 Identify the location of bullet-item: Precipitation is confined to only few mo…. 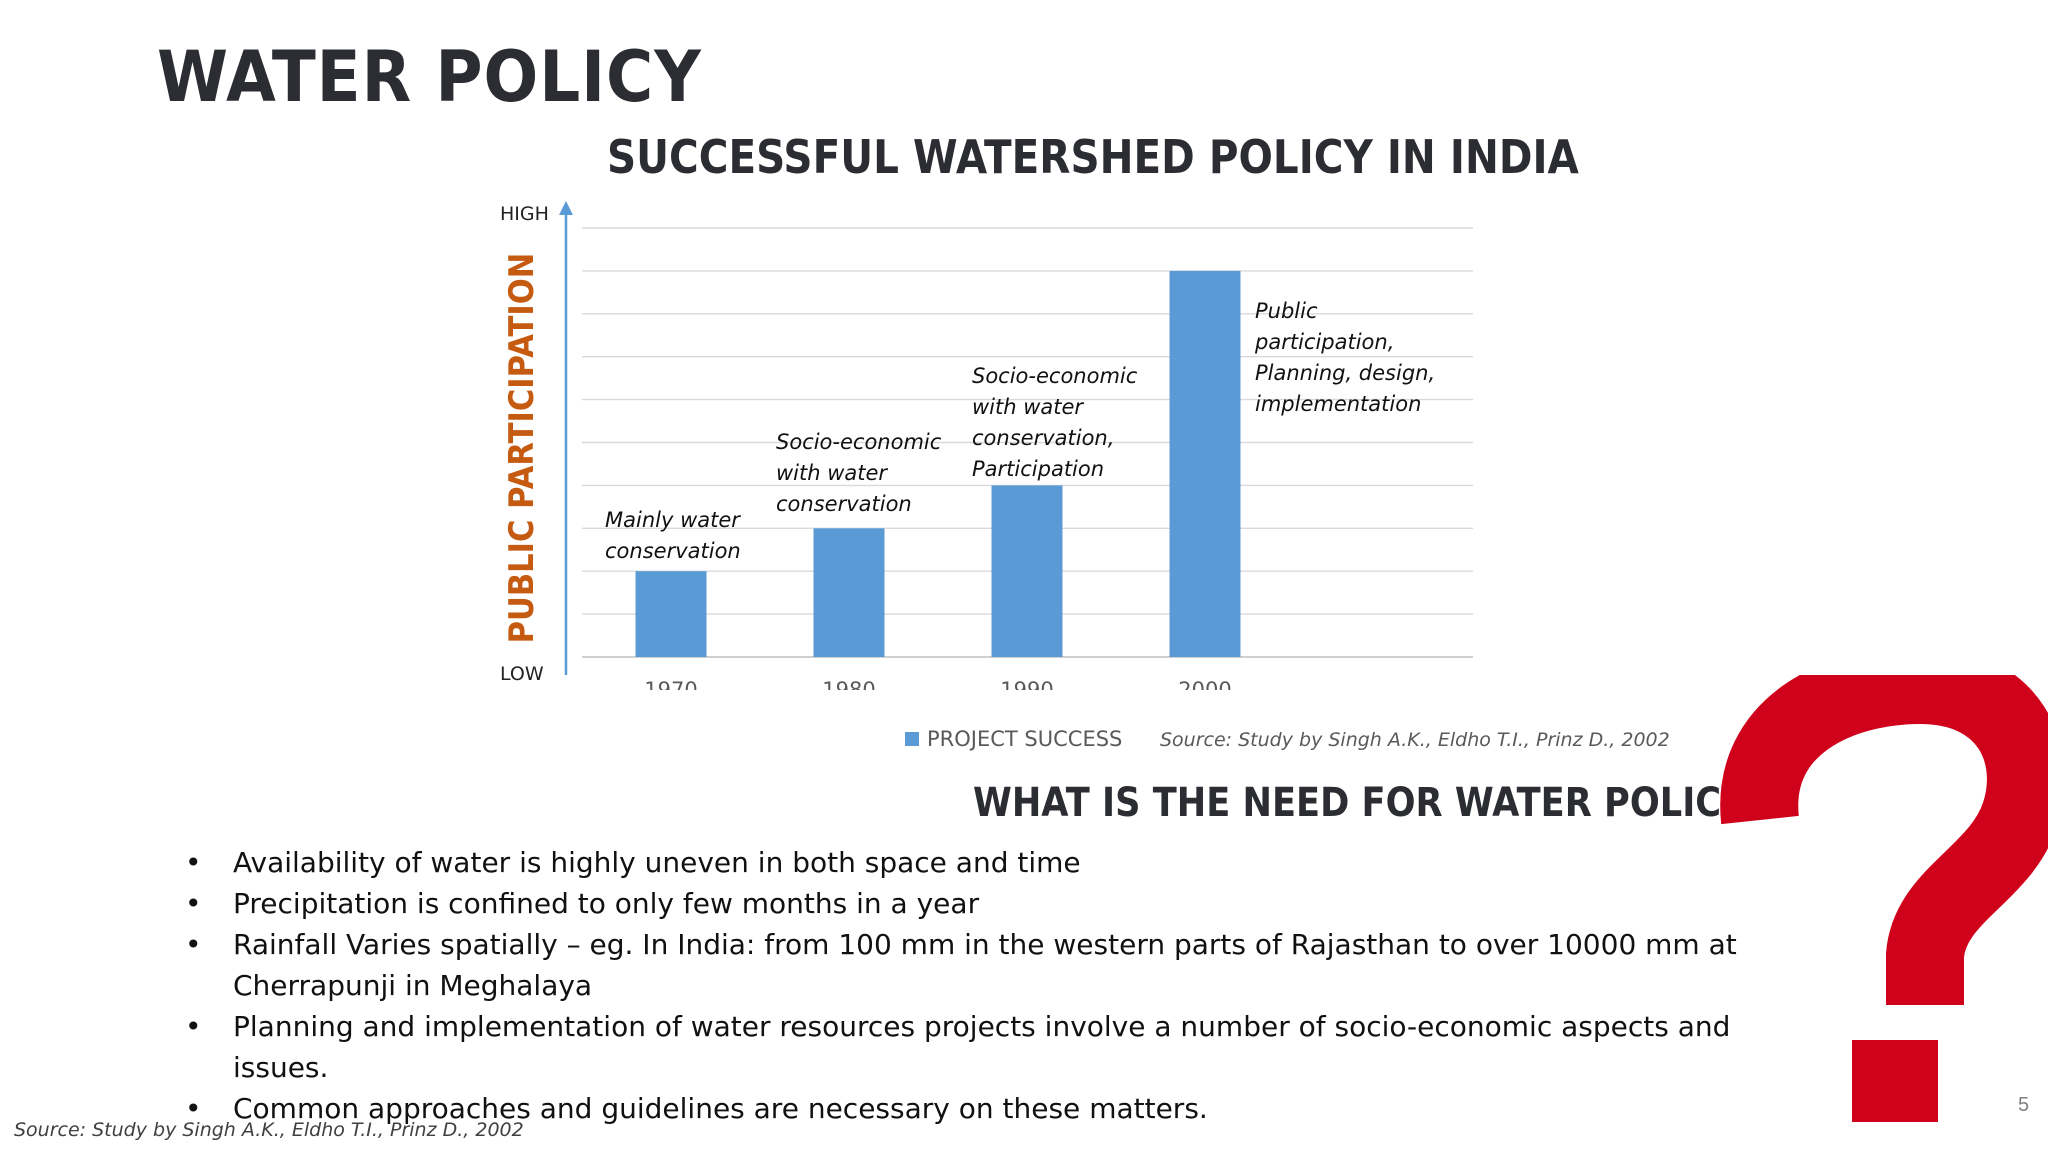
(1005, 903).